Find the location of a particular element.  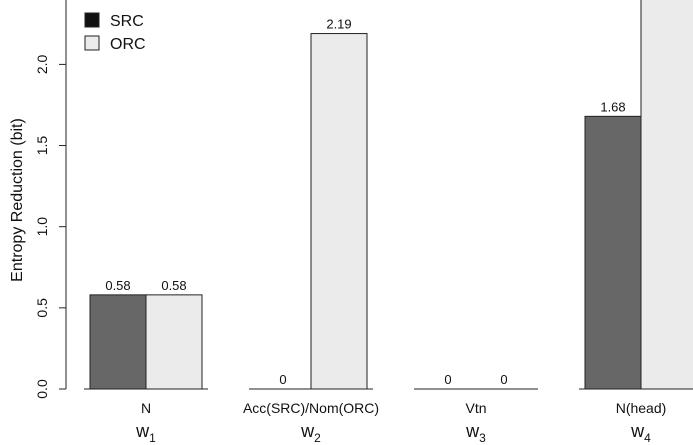

legend: SRC ORC is located at coordinates (115, 32).